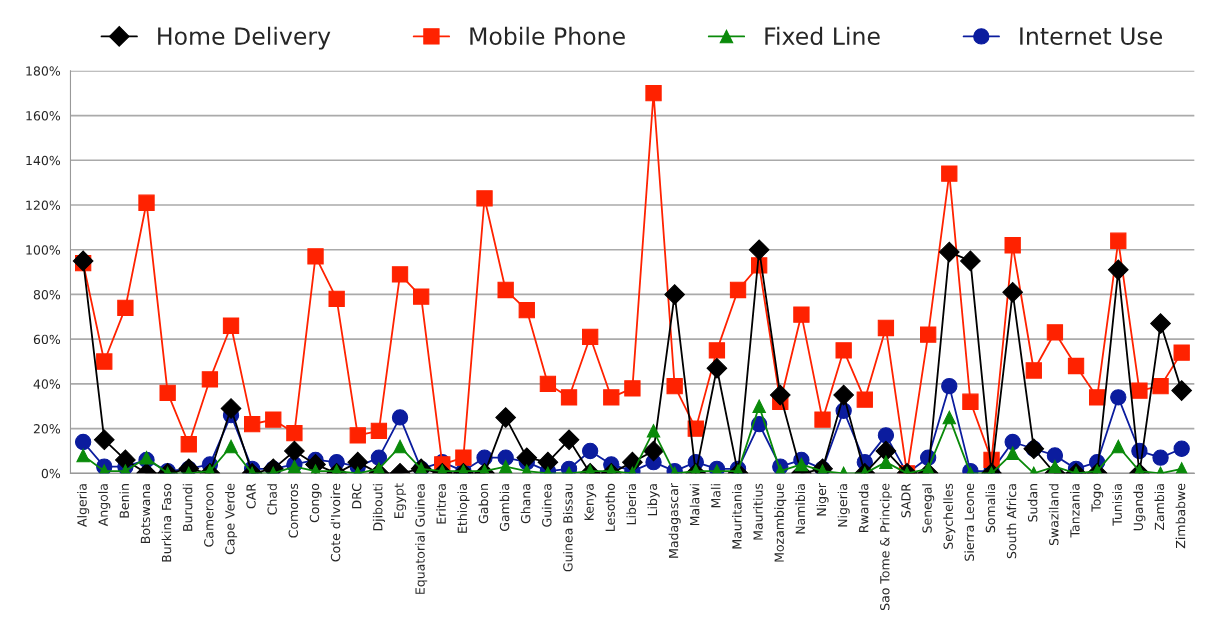 The width and height of the screenshot is (1215, 644). Describe the element at coordinates (547, 36) in the screenshot. I see `legend-label: Mobile Phone` at that location.